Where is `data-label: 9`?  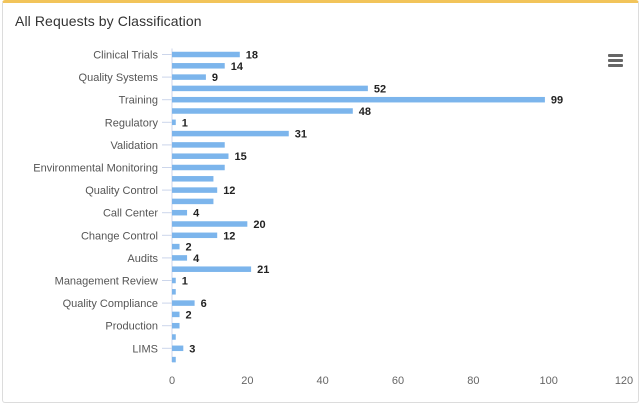 data-label: 9 is located at coordinates (215, 78).